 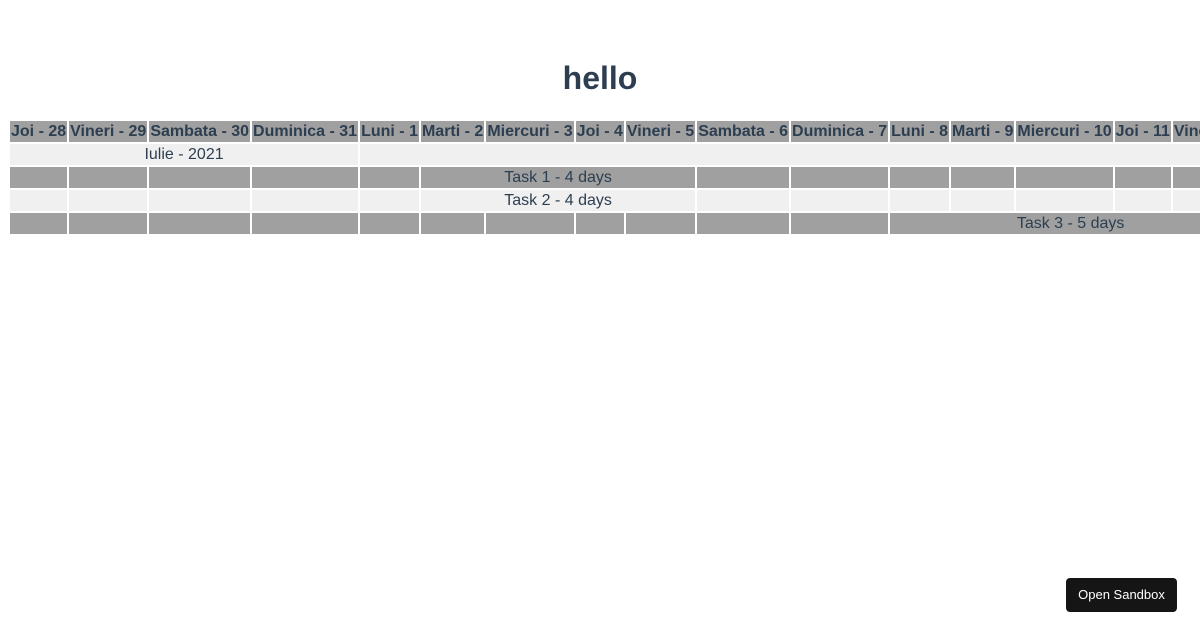 I want to click on day-header: Vineri - 12, so click(x=1186, y=131).